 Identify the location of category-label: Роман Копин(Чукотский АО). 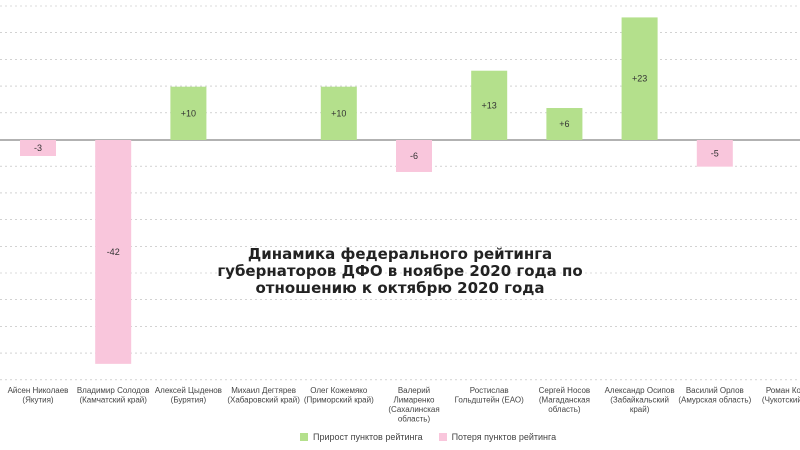
(781, 395).